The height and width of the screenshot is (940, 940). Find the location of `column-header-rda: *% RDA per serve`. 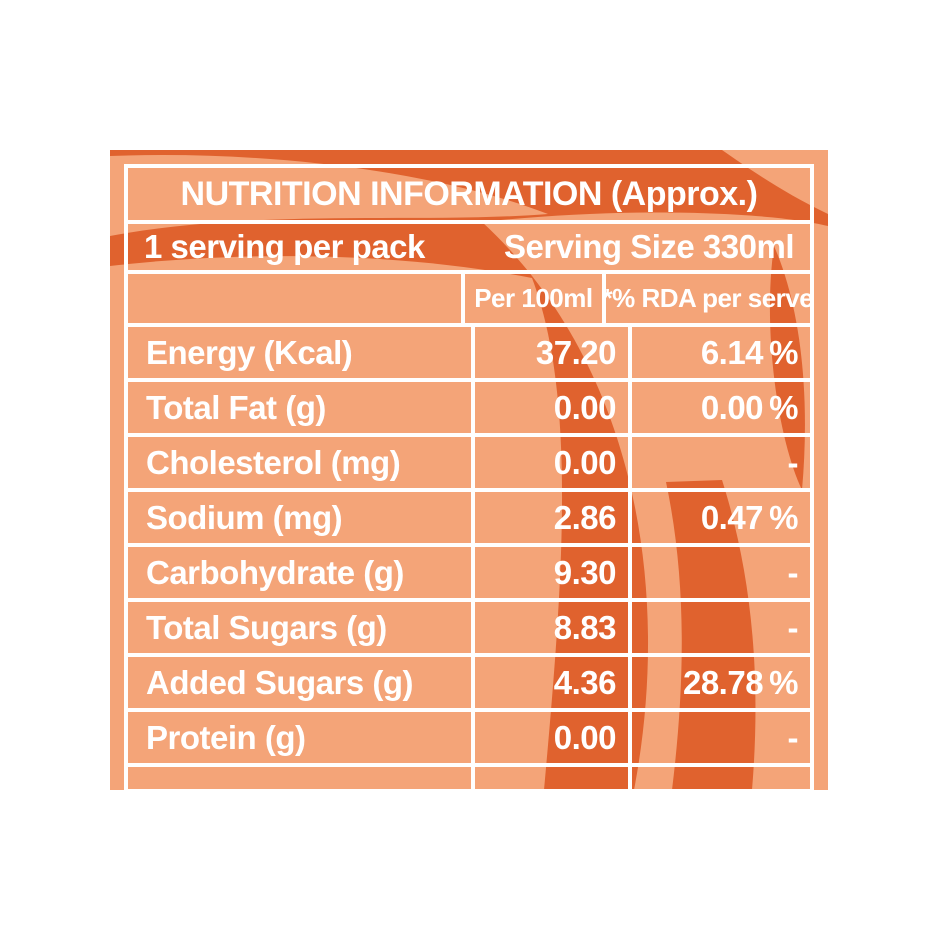

column-header-rda: *% RDA per serve is located at coordinates (705, 298).